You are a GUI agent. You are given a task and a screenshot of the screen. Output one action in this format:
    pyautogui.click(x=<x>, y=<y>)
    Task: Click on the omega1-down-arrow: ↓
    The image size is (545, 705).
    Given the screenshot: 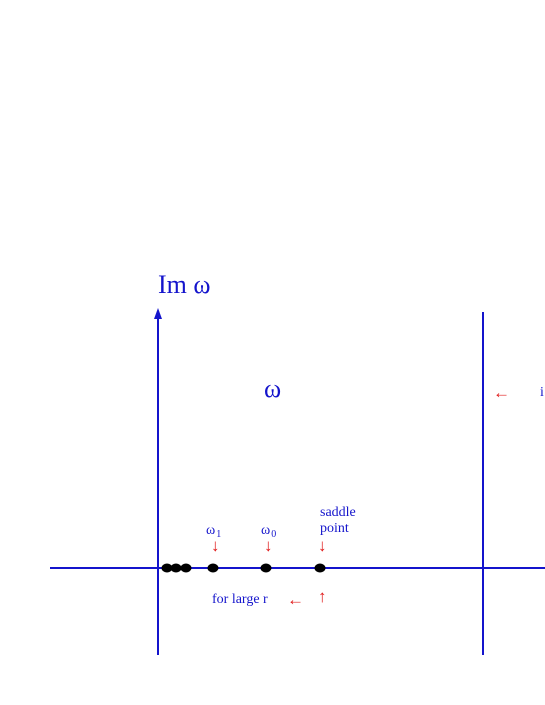 What is the action you would take?
    pyautogui.click(x=215, y=545)
    